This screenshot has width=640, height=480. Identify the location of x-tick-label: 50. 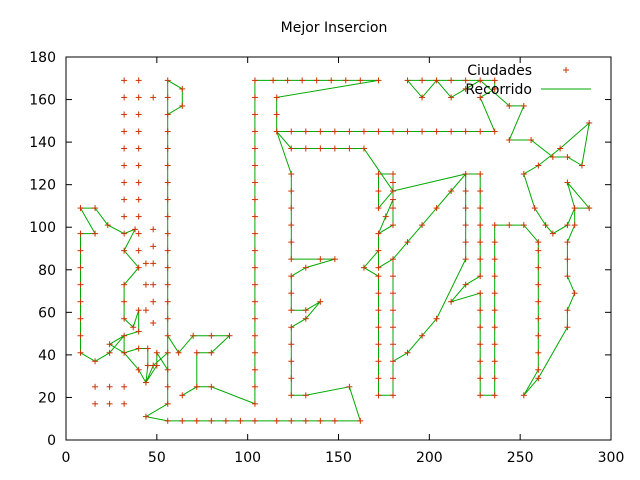
(157, 458).